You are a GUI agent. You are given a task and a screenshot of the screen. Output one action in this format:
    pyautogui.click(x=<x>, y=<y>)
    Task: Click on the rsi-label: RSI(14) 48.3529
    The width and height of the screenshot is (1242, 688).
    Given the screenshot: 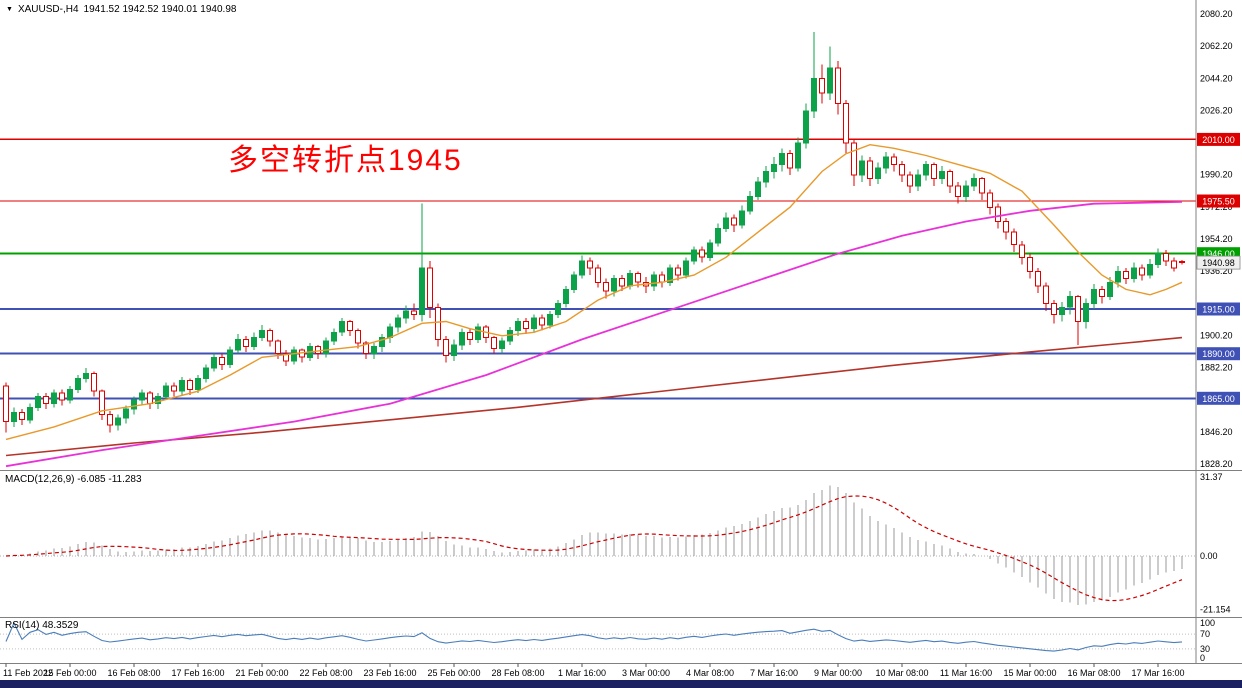 What is the action you would take?
    pyautogui.click(x=42, y=625)
    